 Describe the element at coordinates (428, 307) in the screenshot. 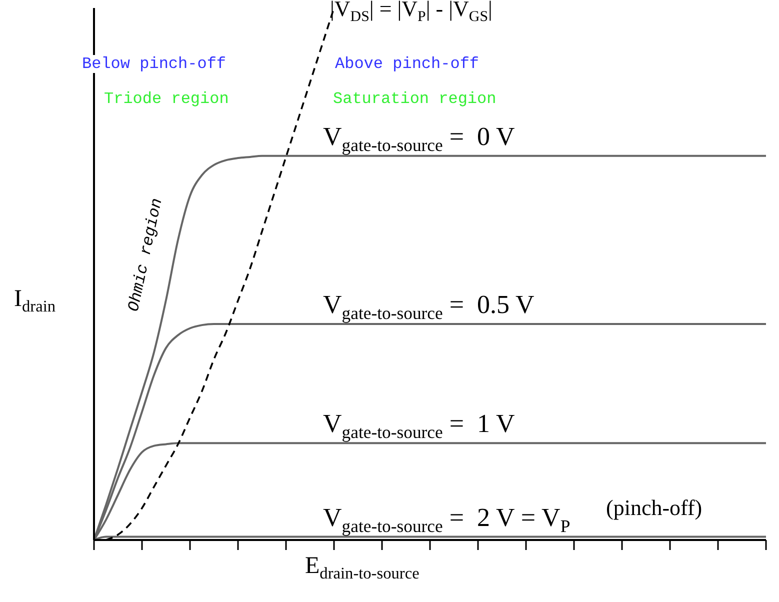

I see `series-label: V$_{gate-to-source}$ = 0.5 V` at that location.